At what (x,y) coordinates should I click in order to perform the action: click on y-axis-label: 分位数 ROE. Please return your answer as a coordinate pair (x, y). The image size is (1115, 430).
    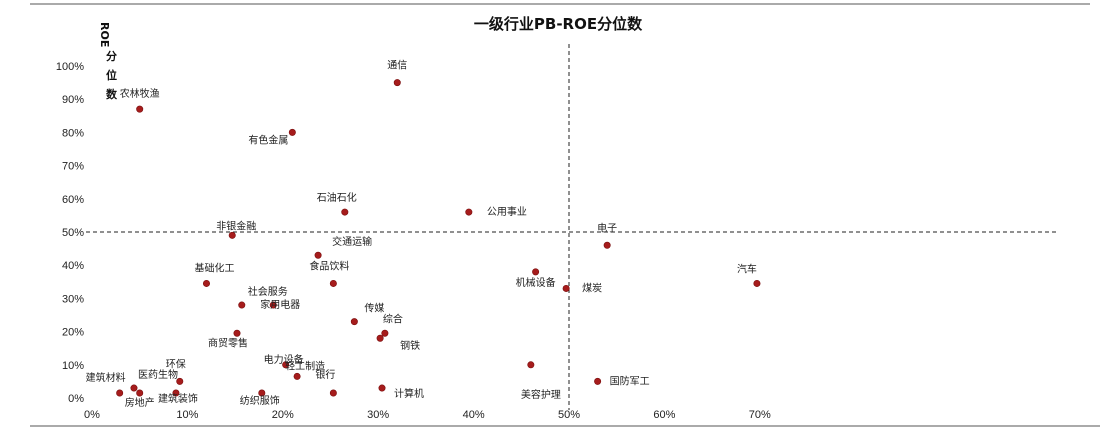
    Looking at the image, I should click on (108, 61).